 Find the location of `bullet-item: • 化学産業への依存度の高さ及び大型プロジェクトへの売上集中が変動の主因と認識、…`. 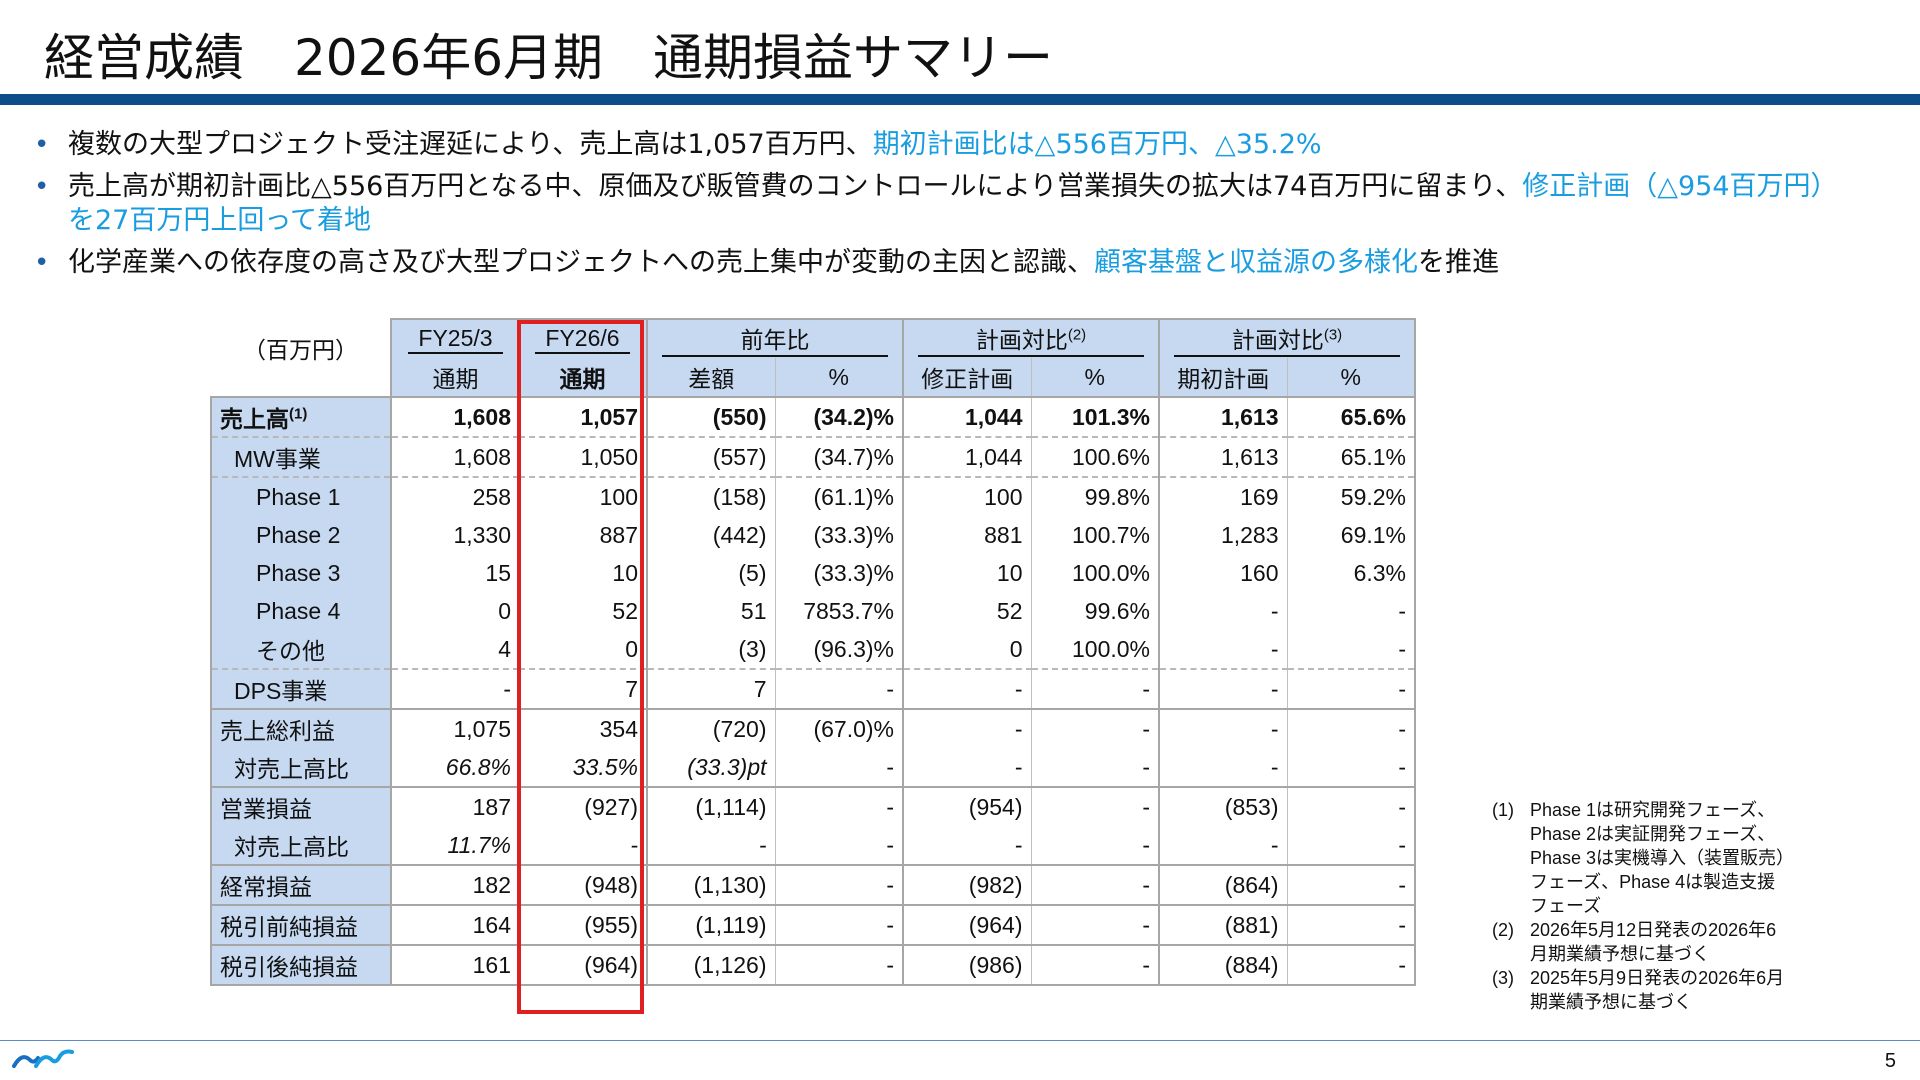

bullet-item: • 化学産業への依存度の高さ及び大型プロジェクトへの売上集中が変動の主因と認識、… is located at coordinates (930, 263).